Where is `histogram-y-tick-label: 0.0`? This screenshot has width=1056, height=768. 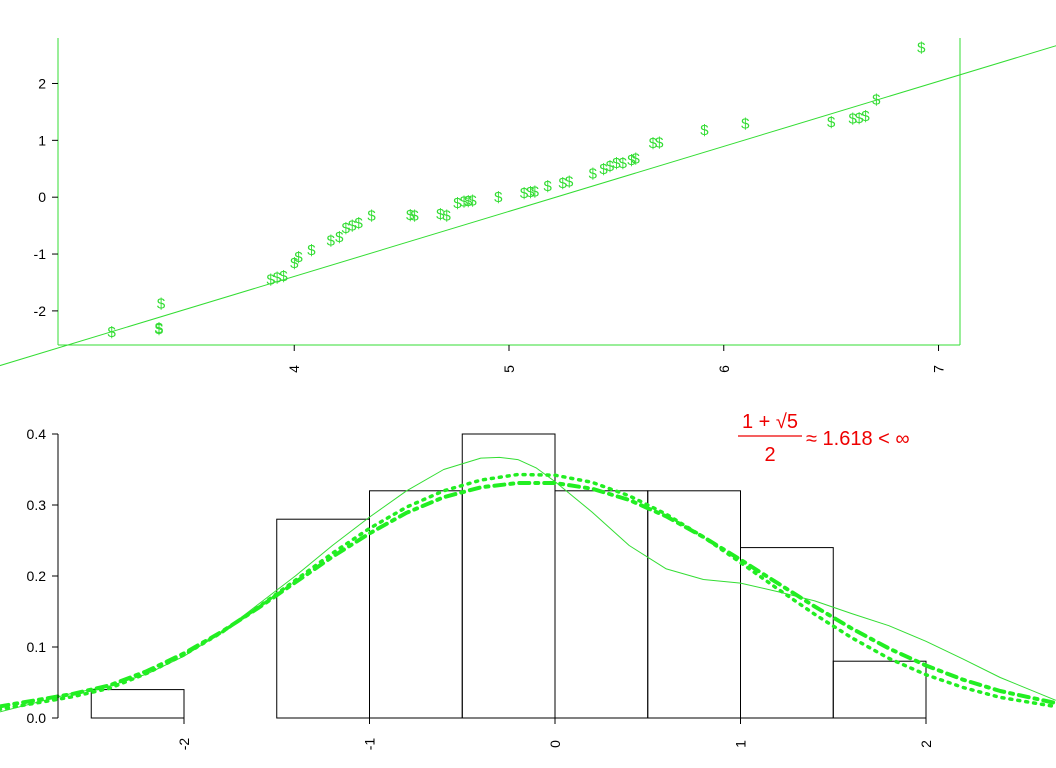
histogram-y-tick-label: 0.0 is located at coordinates (37, 718).